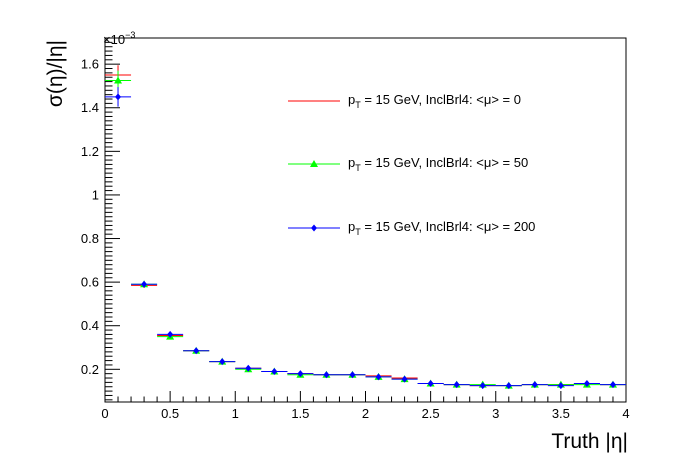 The image size is (696, 474). Describe the element at coordinates (95, 194) in the screenshot. I see `y-tick-label: 1` at that location.